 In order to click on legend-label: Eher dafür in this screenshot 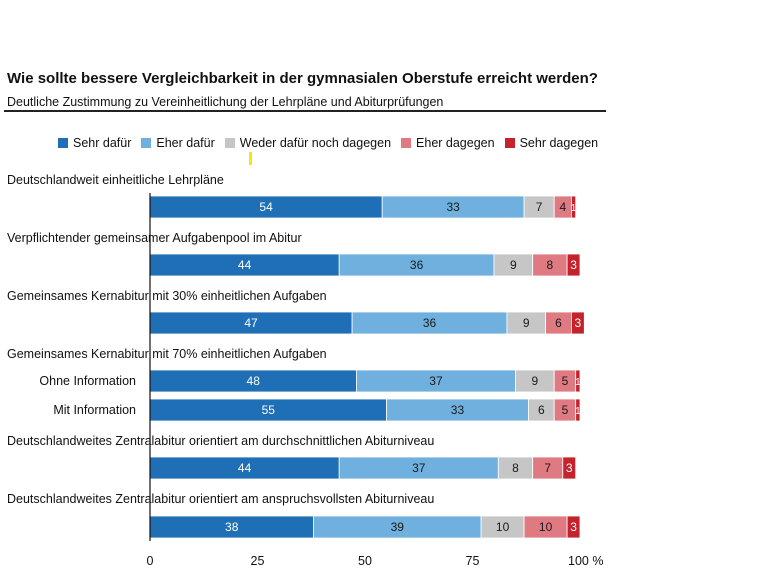, I will do `click(185, 143)`.